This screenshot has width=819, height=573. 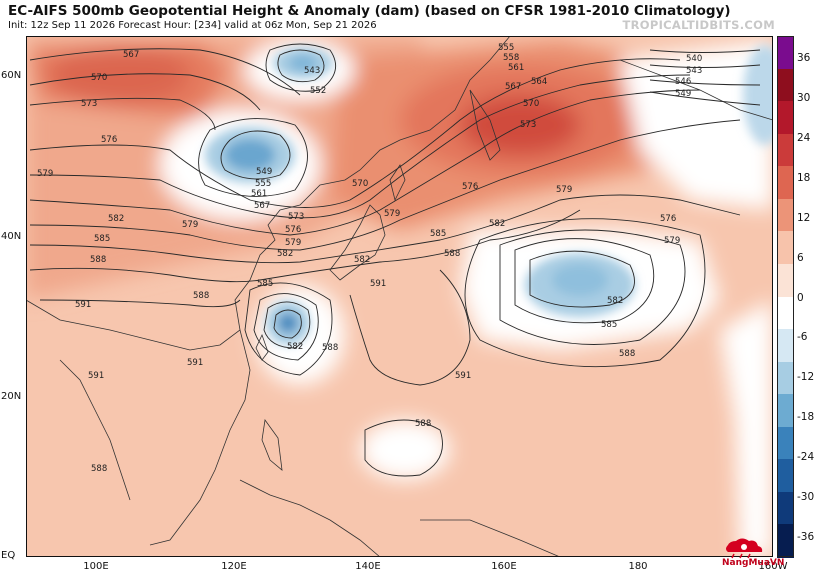 What do you see at coordinates (504, 566) in the screenshot?
I see `lon-label-160e: 160E` at bounding box center [504, 566].